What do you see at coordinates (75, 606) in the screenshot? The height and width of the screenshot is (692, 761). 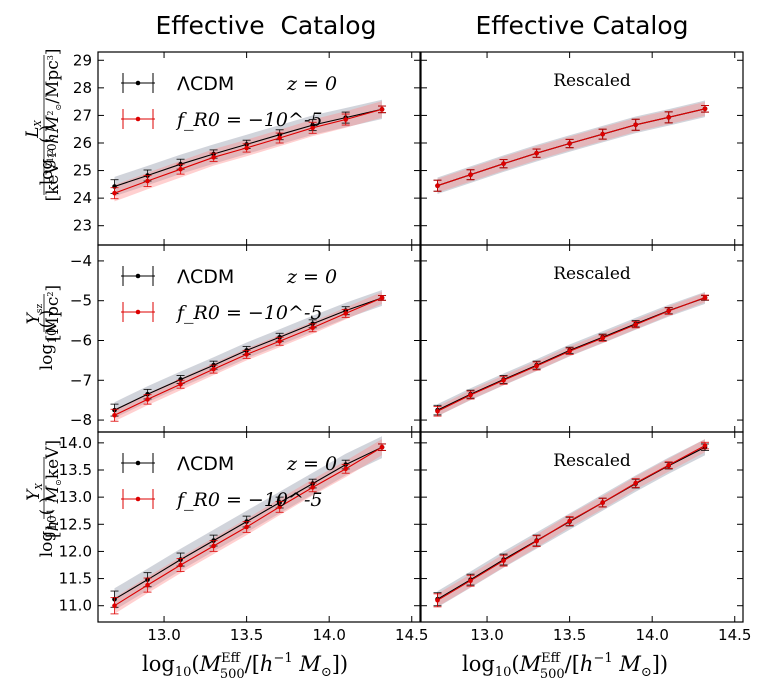 I see `ytick-label-Yx-eff-11: 11.0` at bounding box center [75, 606].